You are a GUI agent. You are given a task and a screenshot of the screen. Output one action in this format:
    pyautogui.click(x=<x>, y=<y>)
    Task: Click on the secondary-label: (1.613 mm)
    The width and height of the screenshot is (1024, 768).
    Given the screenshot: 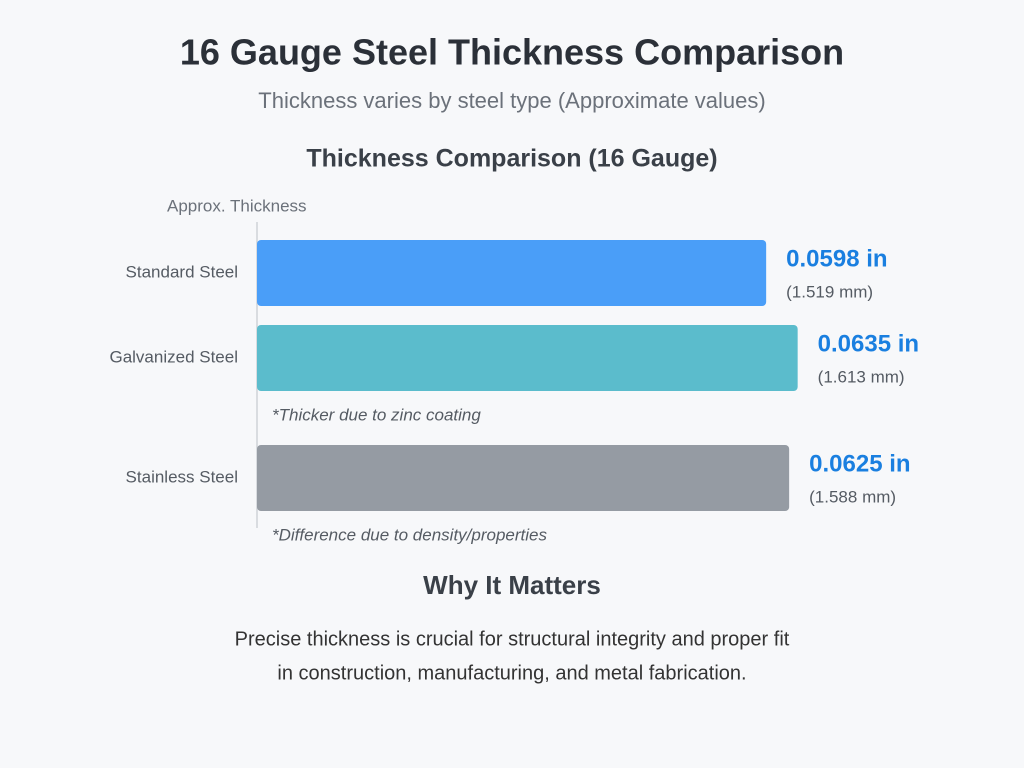 What is the action you would take?
    pyautogui.click(x=861, y=376)
    